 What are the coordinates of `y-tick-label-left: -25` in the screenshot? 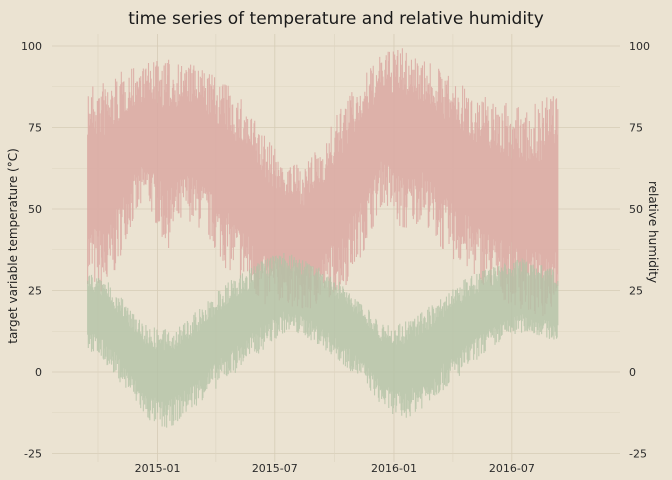 It's located at (33, 454).